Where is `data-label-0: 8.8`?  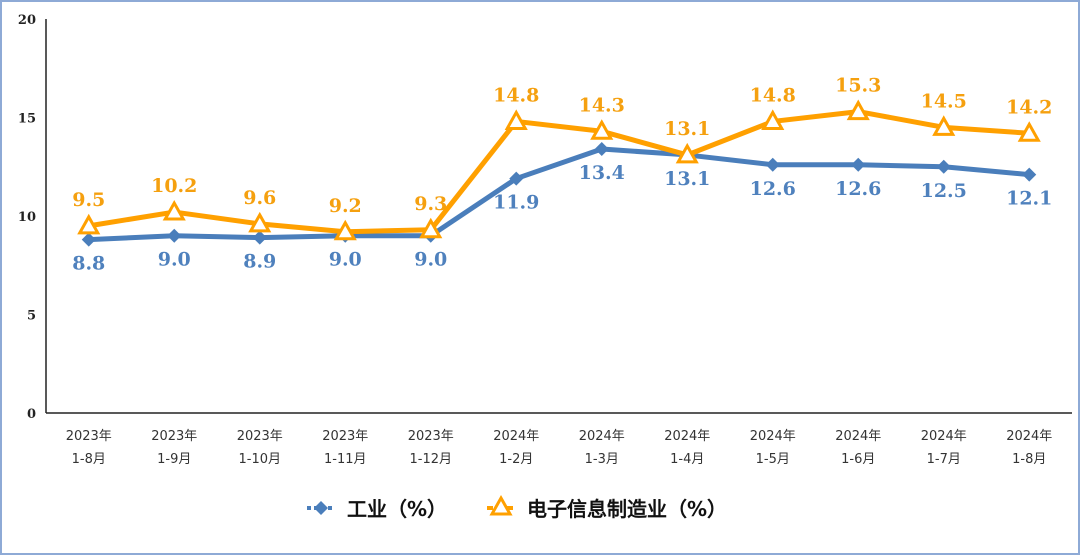 data-label-0: 8.8 is located at coordinates (88, 264).